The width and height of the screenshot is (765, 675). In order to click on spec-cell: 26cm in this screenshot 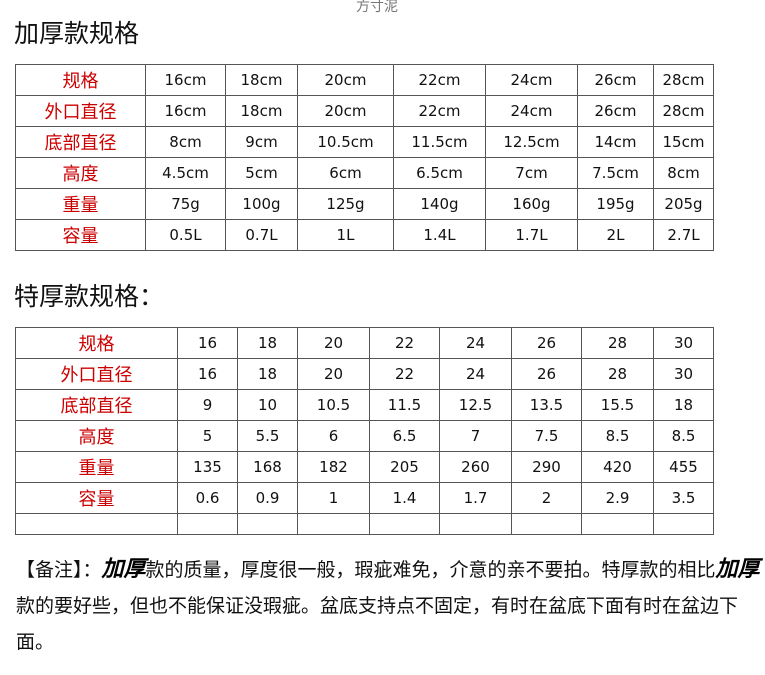, I will do `click(615, 111)`.